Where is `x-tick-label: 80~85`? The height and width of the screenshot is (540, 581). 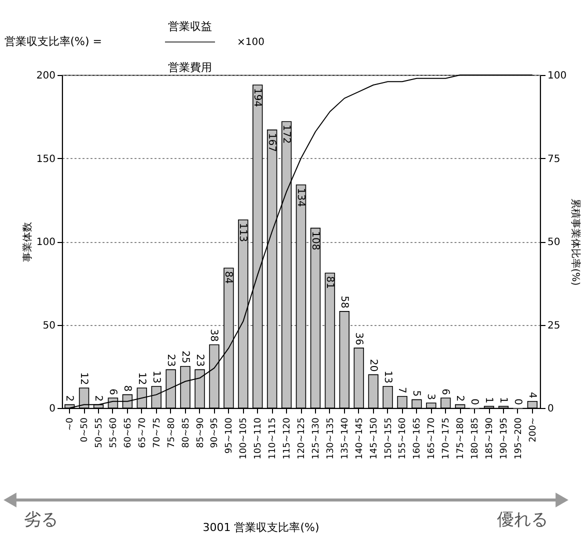 x-tick-label: 80~85 is located at coordinates (186, 433).